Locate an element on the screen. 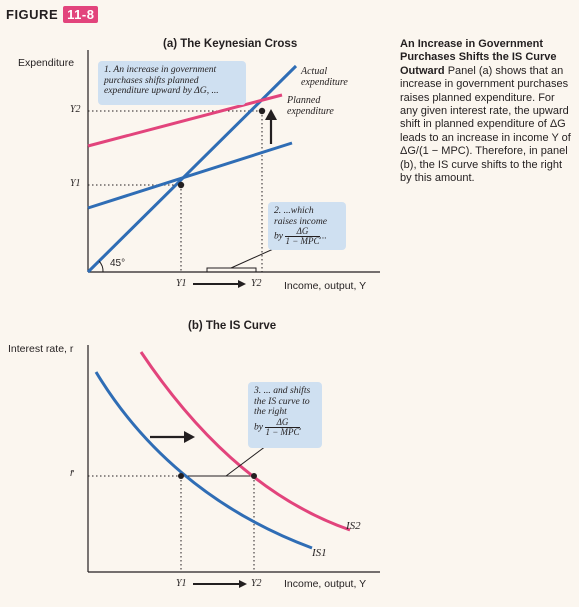 Image resolution: width=579 pixels, height=607 pixels. y-tick-y2: Y2 is located at coordinates (75, 109).